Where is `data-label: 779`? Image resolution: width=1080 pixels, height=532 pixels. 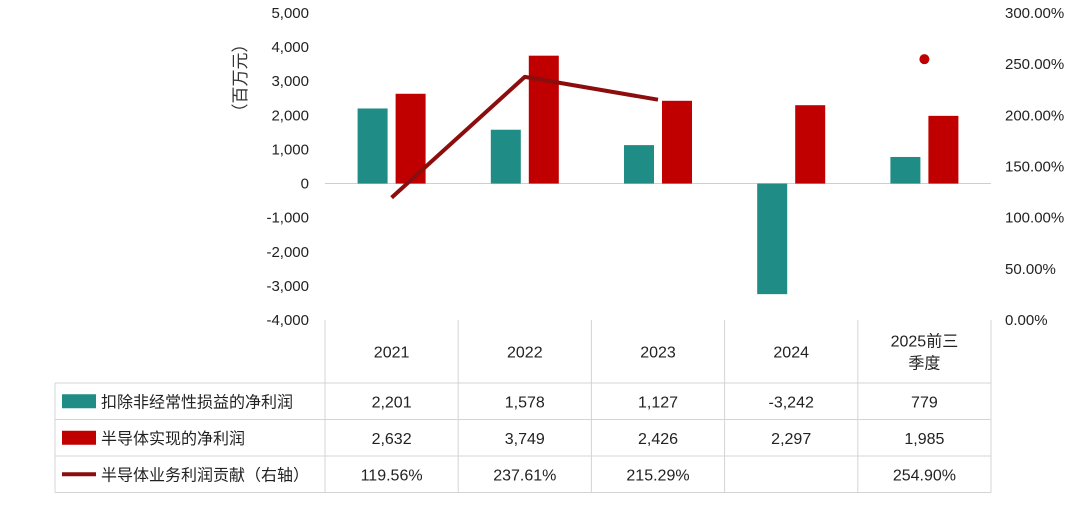
data-label: 779 is located at coordinates (924, 402).